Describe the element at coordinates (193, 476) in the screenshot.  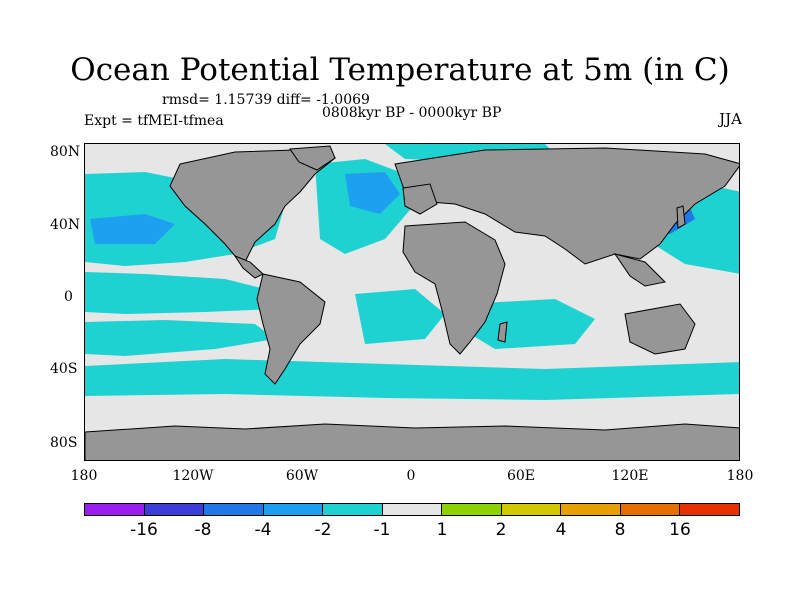
I see `lon-label-1: 120W` at that location.